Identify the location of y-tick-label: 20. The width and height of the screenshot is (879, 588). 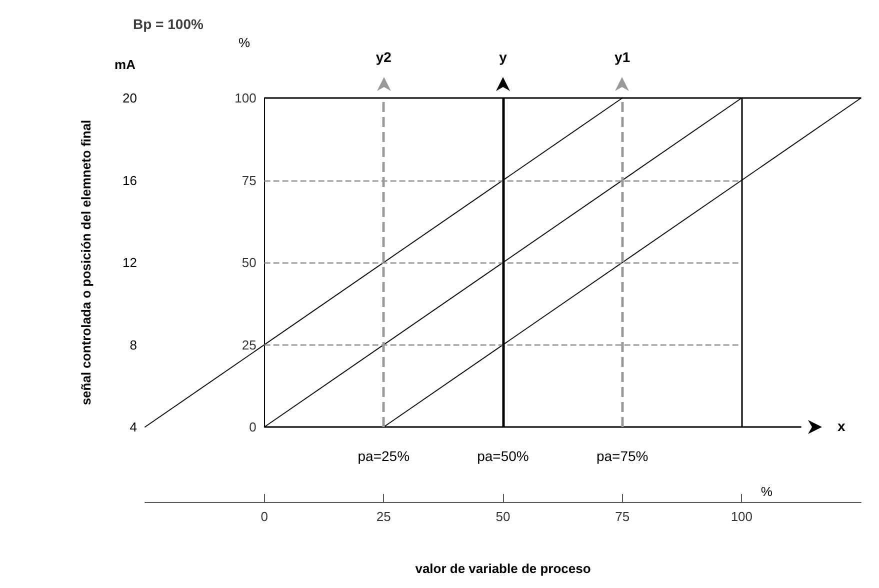
(129, 98).